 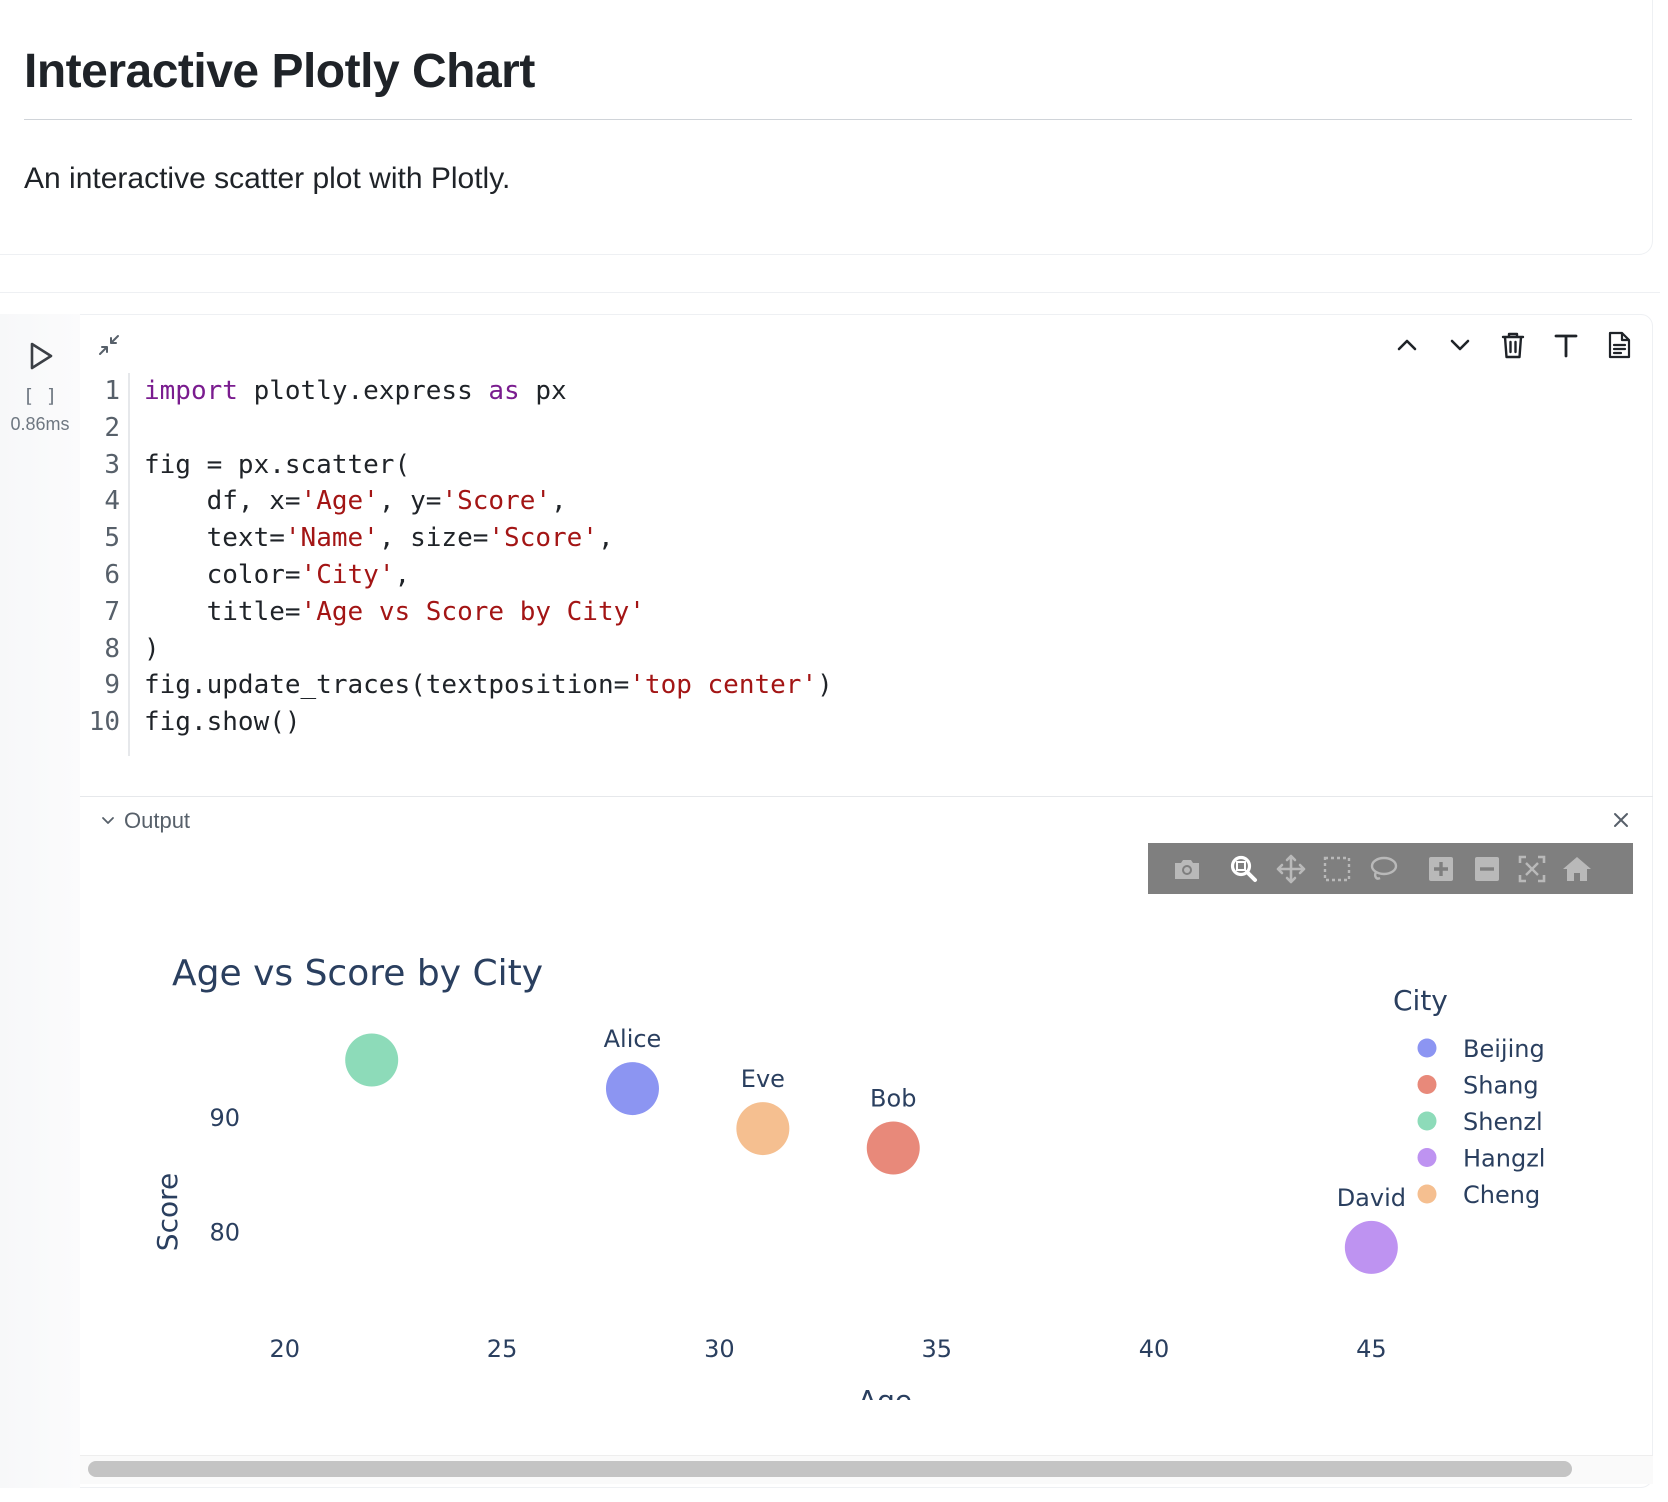 I want to click on collapse-arrows-icon, so click(x=109, y=345).